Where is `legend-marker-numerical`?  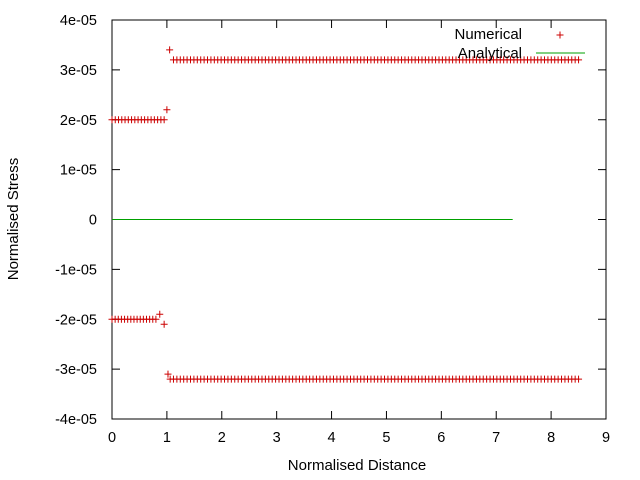
legend-marker-numerical is located at coordinates (560, 35).